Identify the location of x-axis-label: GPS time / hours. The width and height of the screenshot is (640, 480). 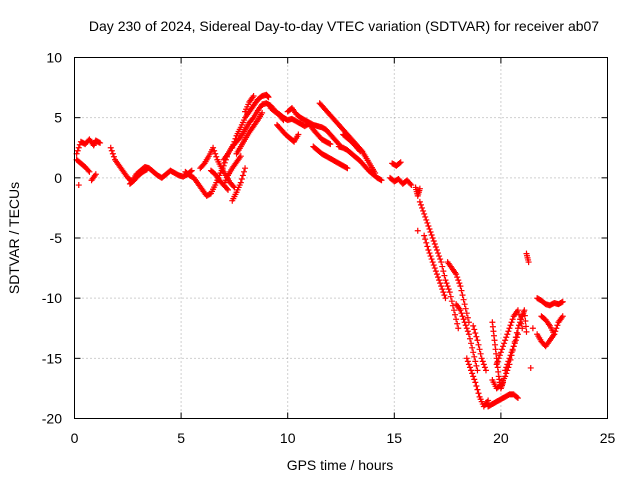
(340, 465).